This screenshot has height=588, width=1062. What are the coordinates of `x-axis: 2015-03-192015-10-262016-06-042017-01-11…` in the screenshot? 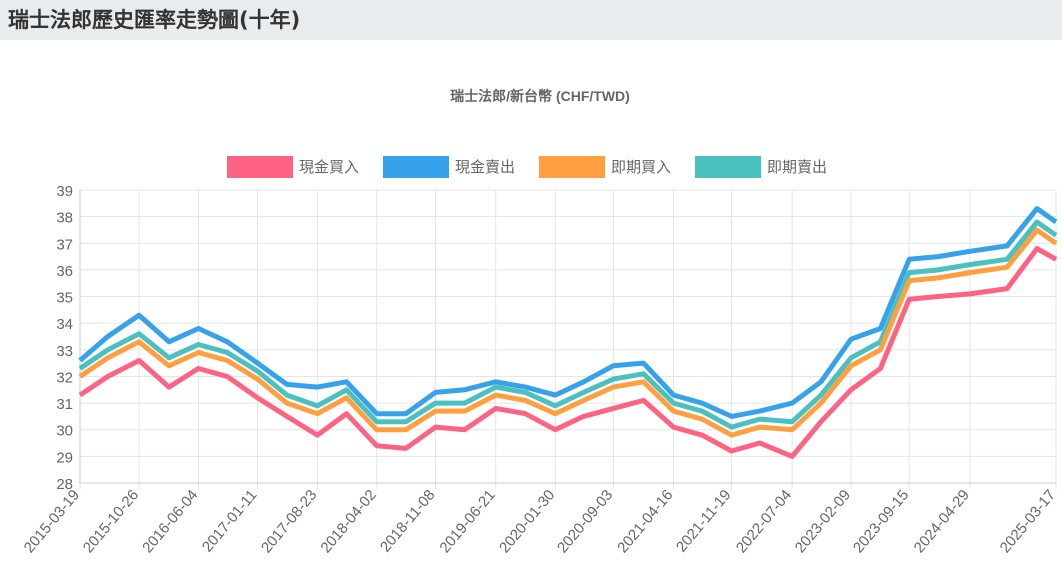 It's located at (540, 522).